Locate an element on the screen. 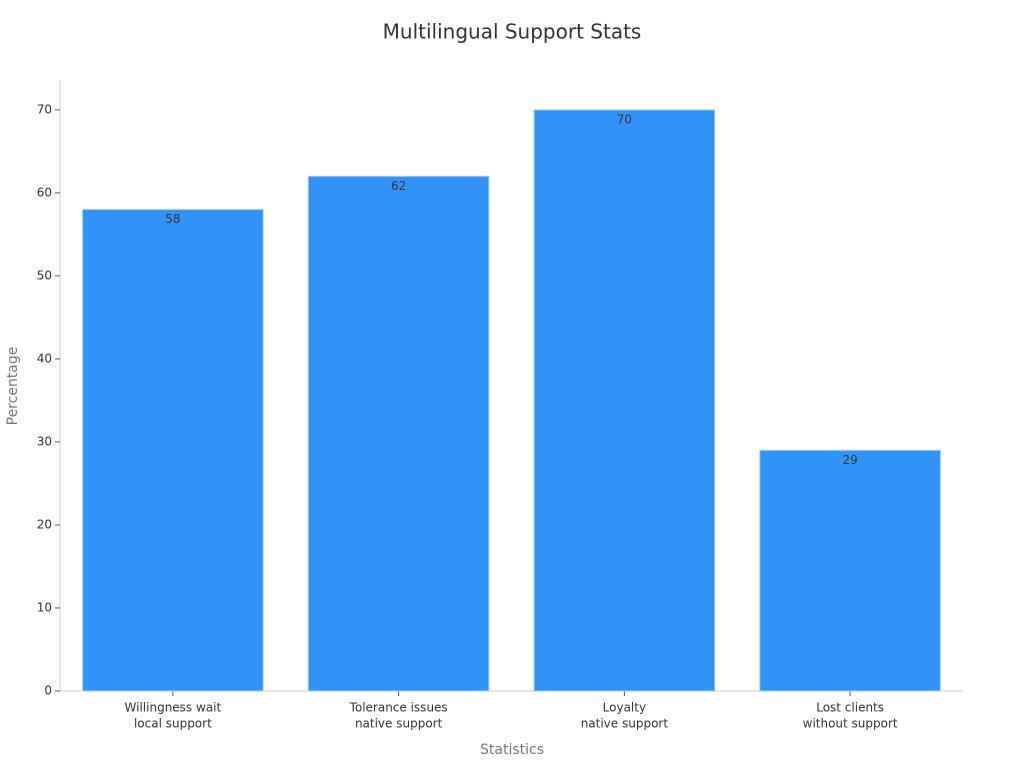 Image resolution: width=1024 pixels, height=768 pixels. y-tick-label: 70 is located at coordinates (44, 109).